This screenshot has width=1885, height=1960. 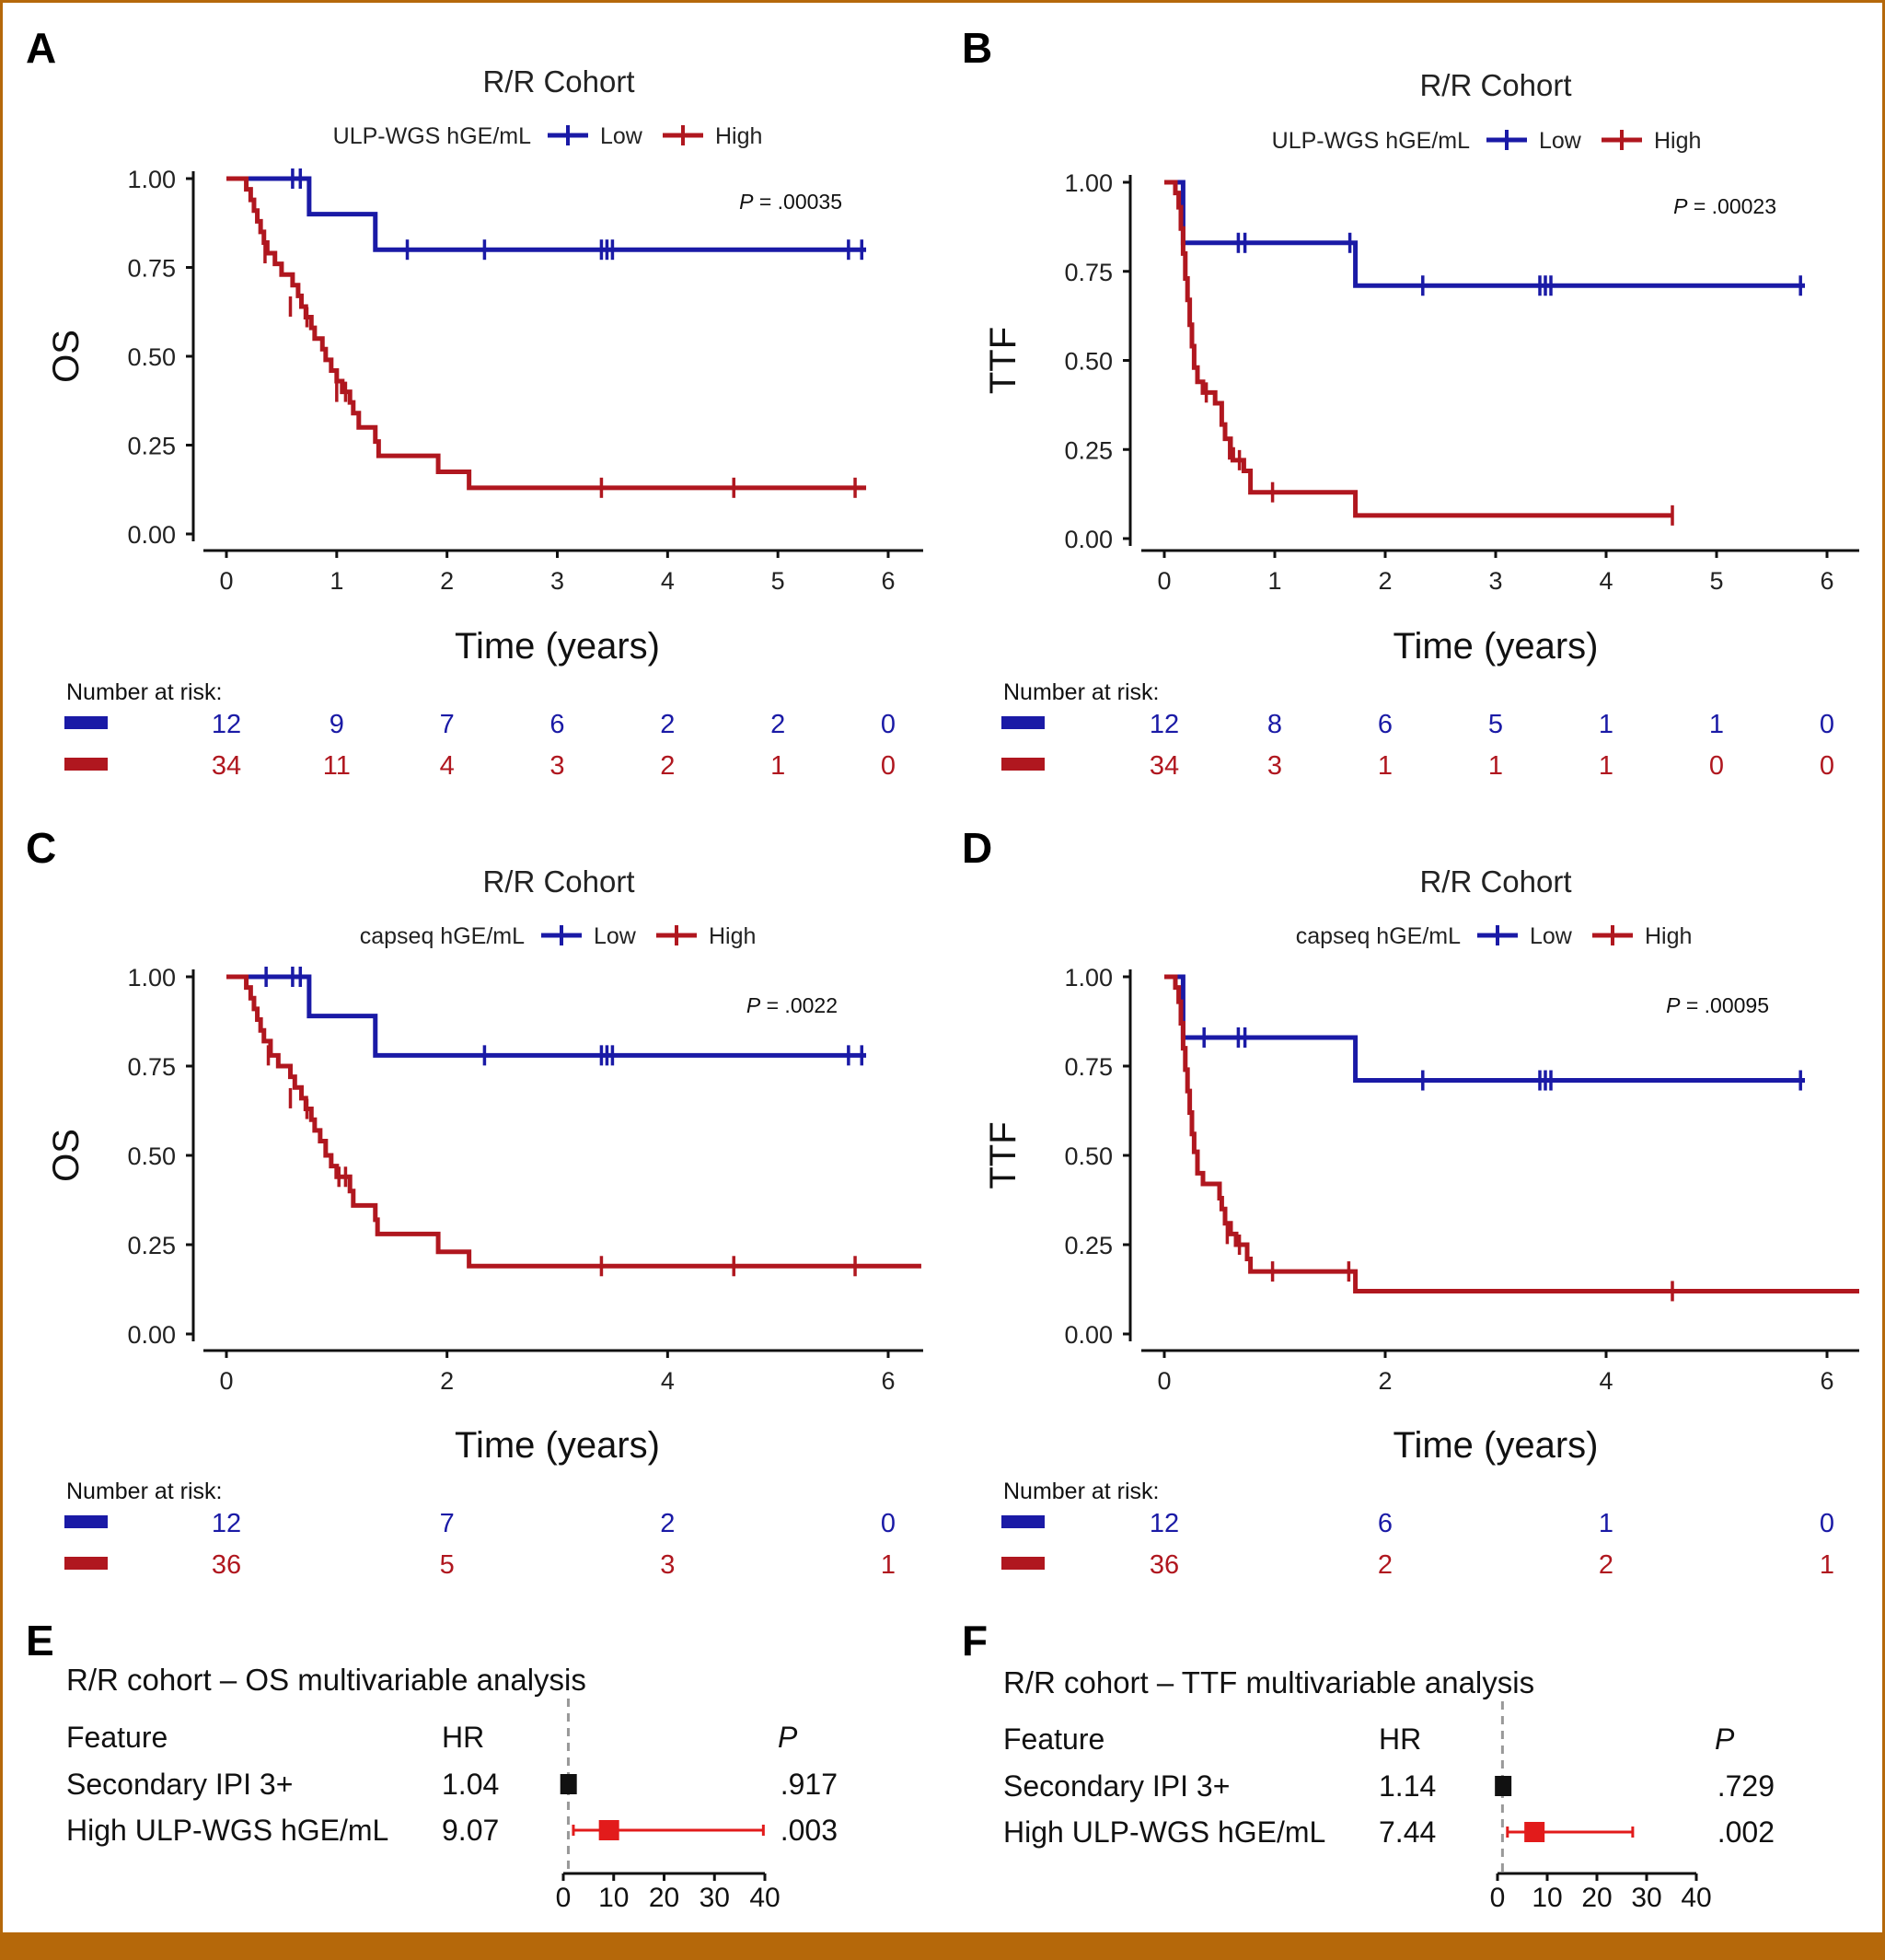 What do you see at coordinates (977, 48) in the screenshot?
I see `panel-letter: B` at bounding box center [977, 48].